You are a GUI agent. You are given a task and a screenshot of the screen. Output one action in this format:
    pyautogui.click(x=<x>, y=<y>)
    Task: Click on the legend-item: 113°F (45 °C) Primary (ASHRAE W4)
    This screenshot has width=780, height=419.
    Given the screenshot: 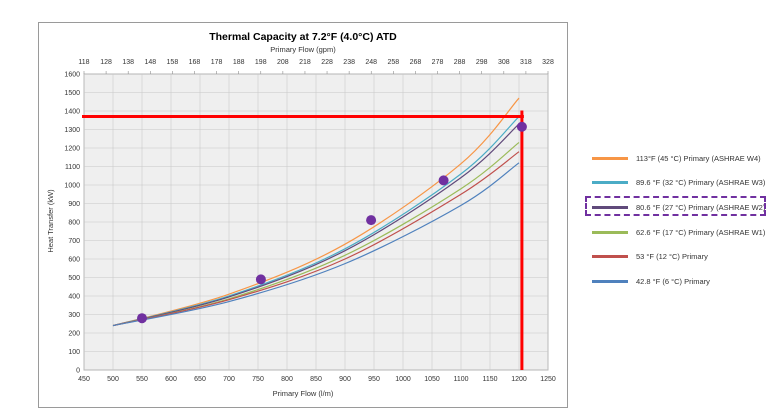 What is the action you would take?
    pyautogui.click(x=682, y=158)
    